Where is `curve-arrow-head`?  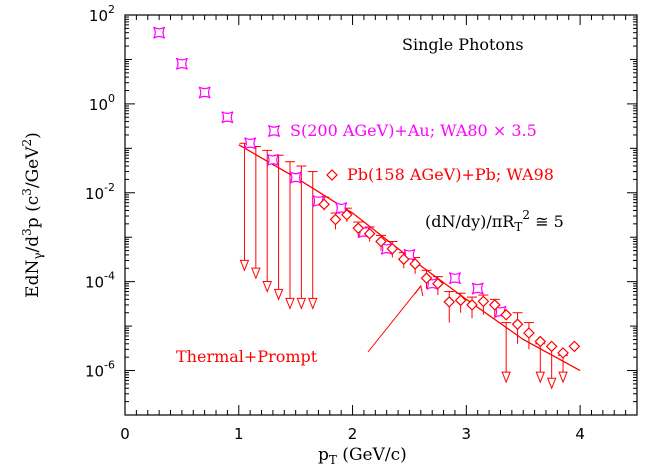 curve-arrow-head is located at coordinates (419, 290).